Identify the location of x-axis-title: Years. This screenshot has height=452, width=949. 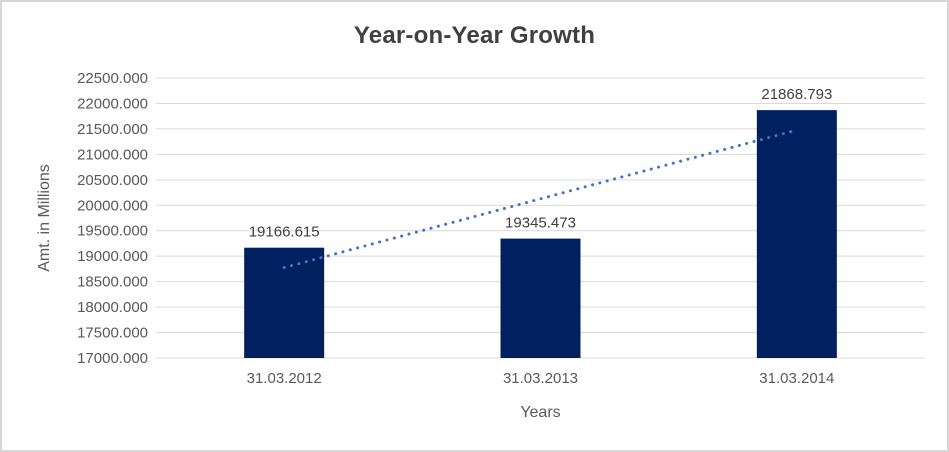
(540, 412).